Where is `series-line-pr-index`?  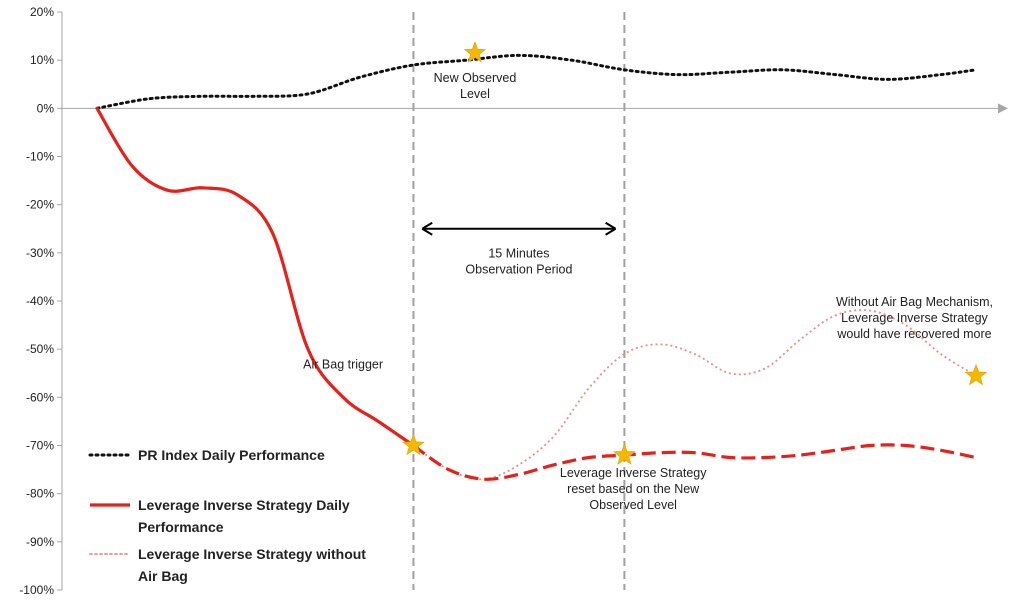 series-line-pr-index is located at coordinates (536, 81).